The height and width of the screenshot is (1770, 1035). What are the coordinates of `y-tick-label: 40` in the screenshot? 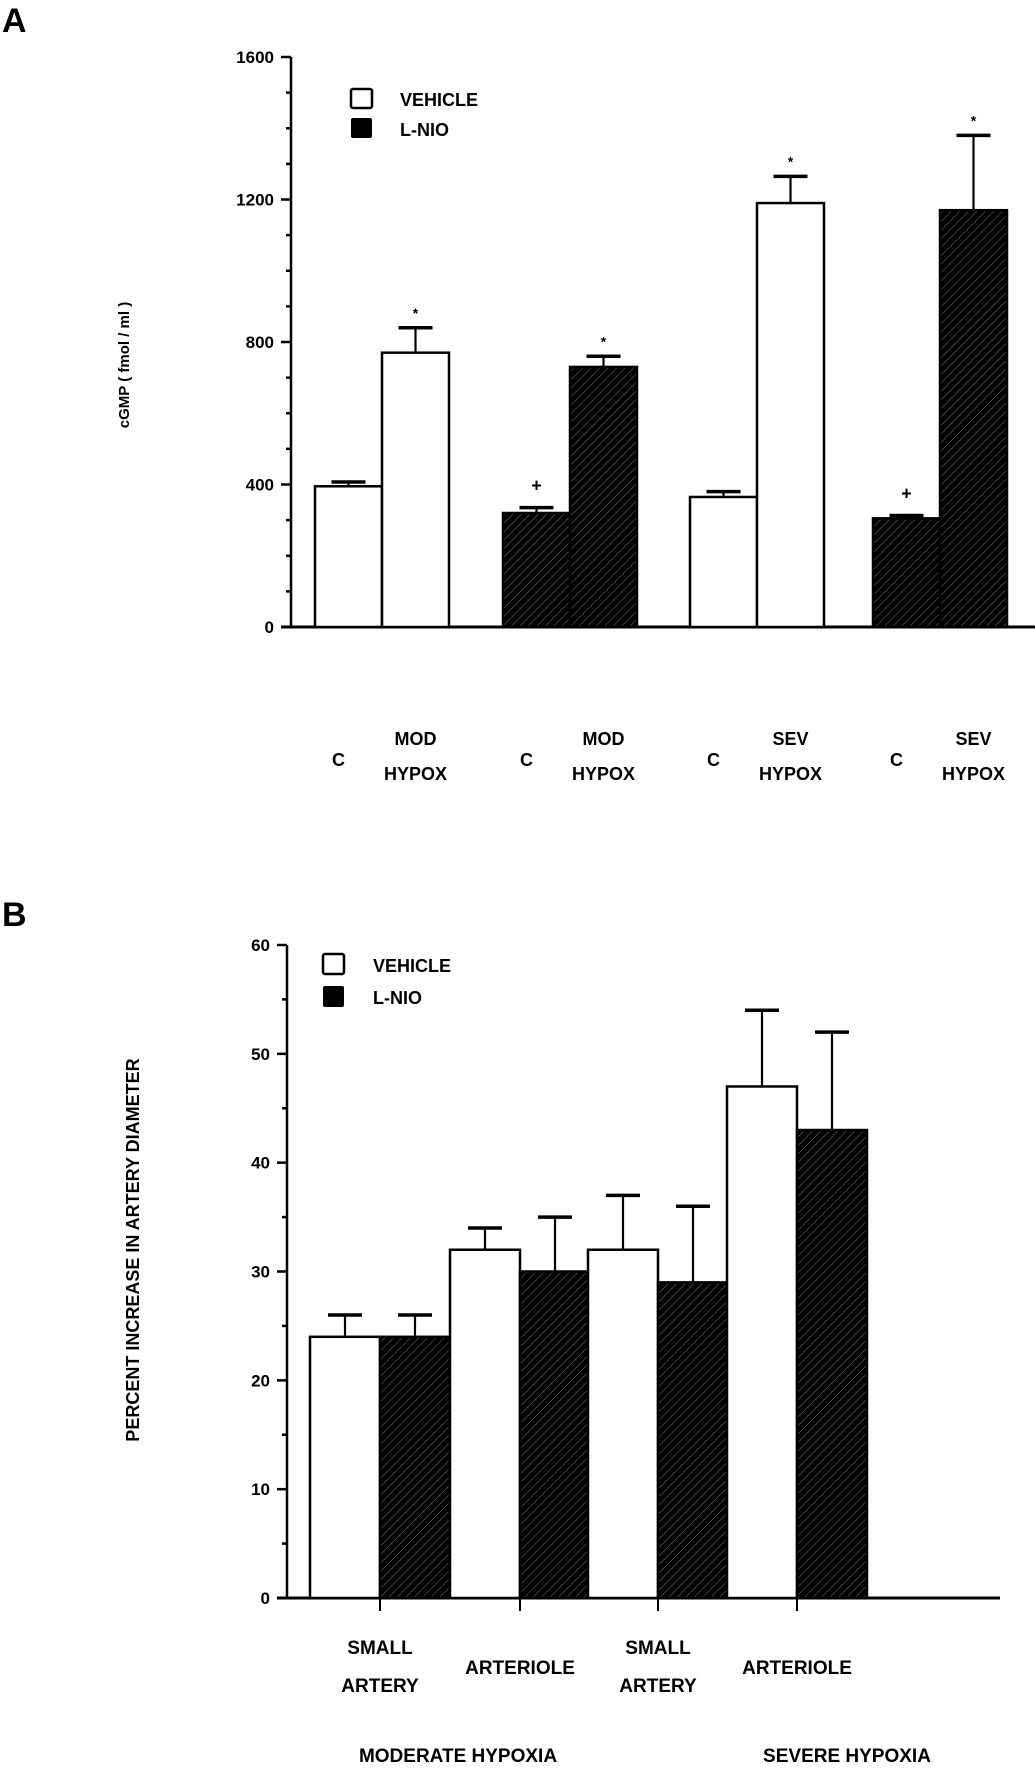 It's located at (260, 1163).